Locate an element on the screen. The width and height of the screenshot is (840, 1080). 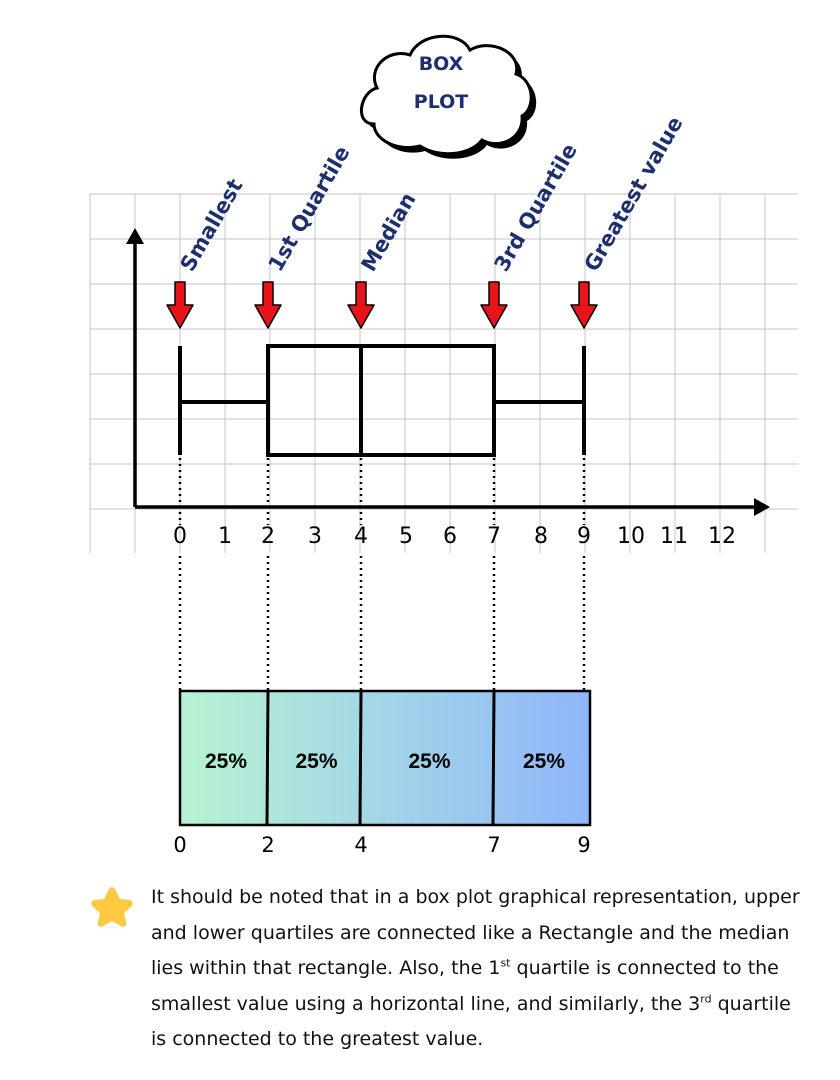
x-tick-label: 9 is located at coordinates (584, 536).